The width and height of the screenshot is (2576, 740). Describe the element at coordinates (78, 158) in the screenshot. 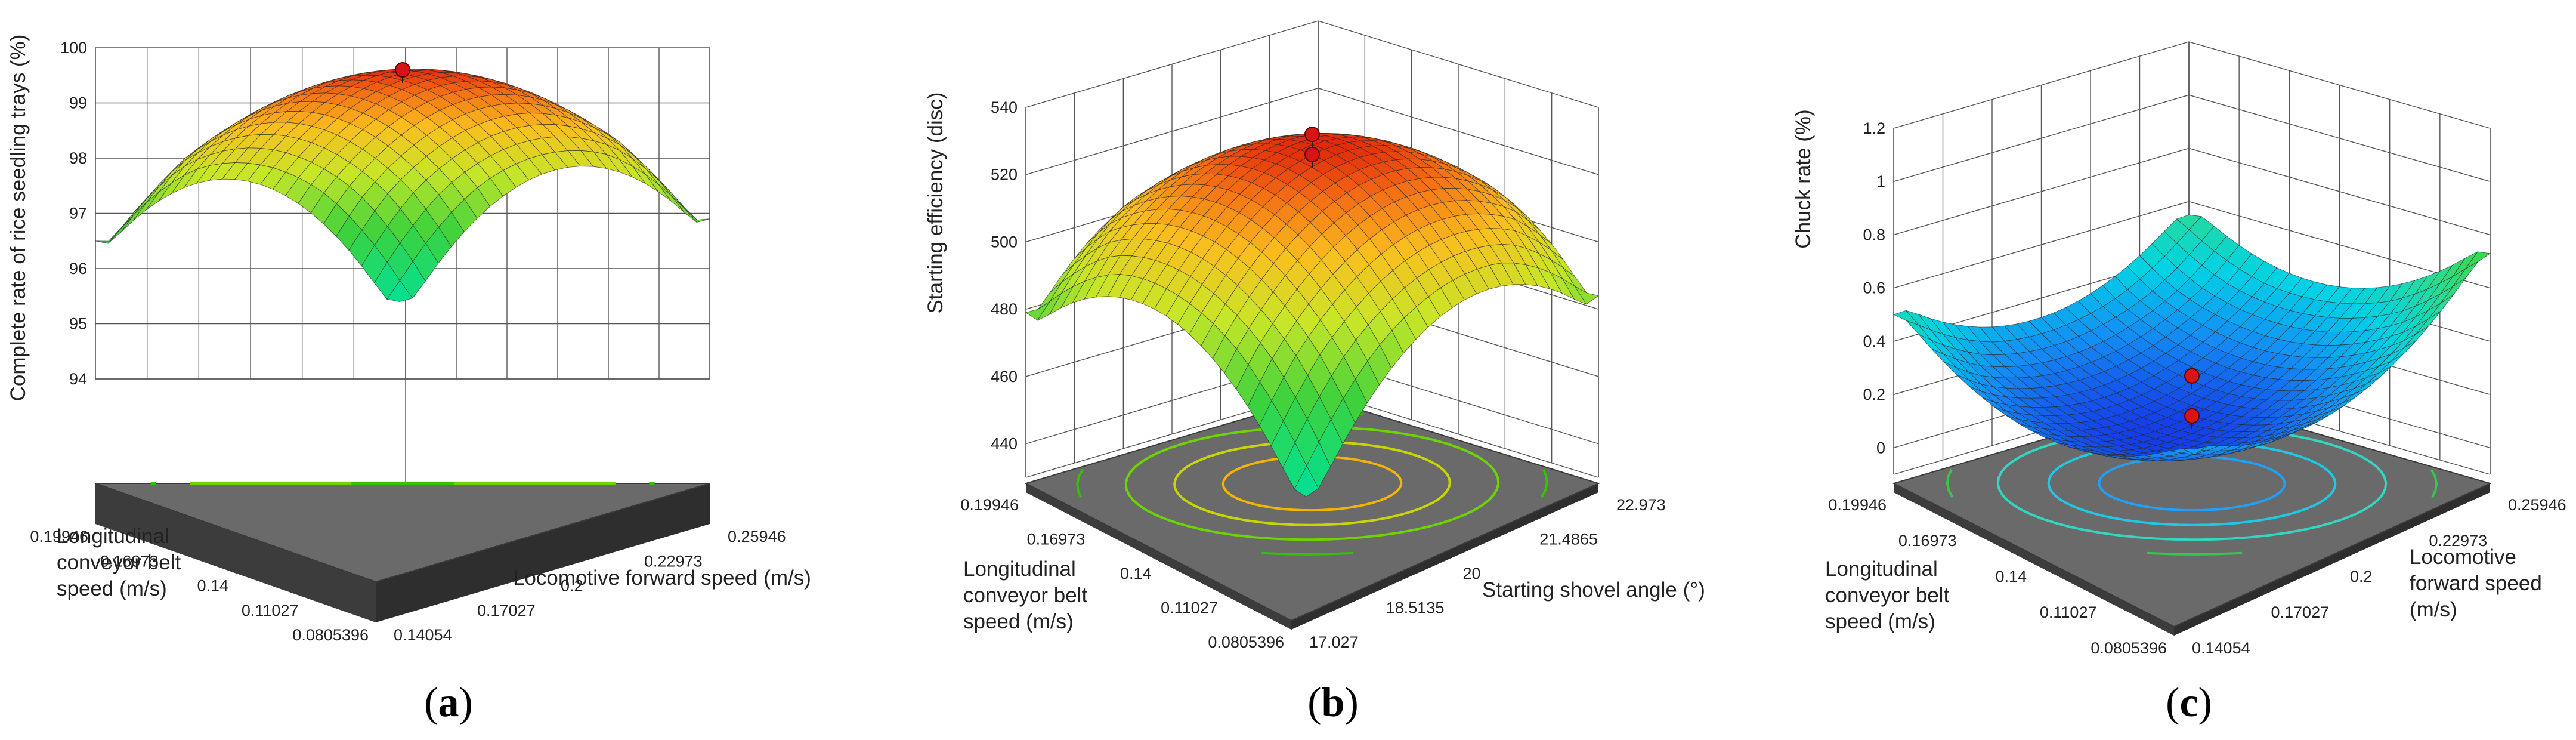

I see `z-tick-label: 98` at that location.